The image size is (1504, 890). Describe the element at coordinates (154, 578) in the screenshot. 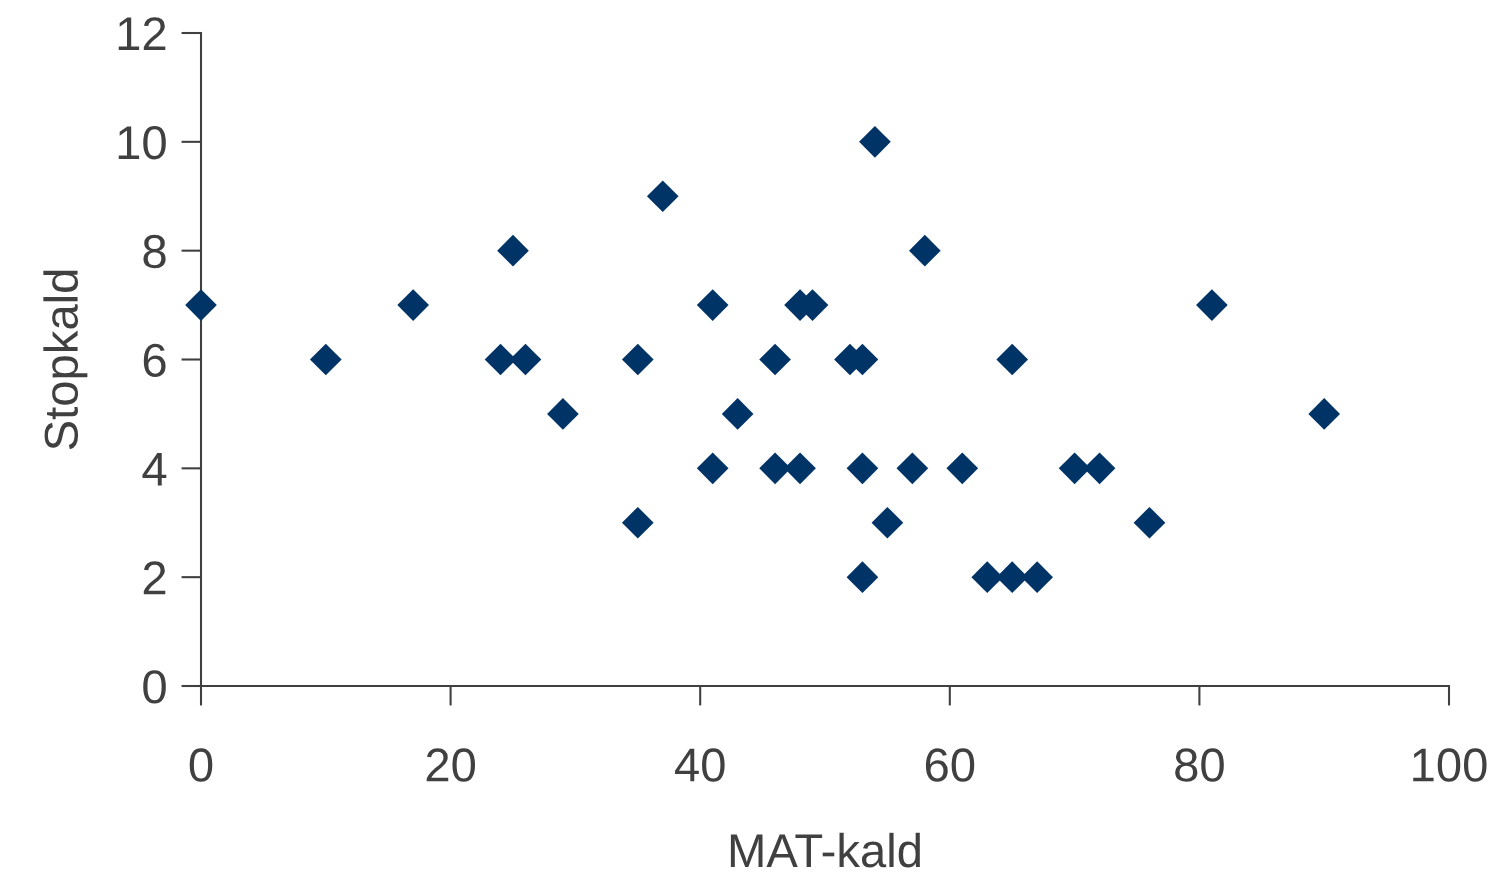

I see `y-tick-label: 2` at that location.